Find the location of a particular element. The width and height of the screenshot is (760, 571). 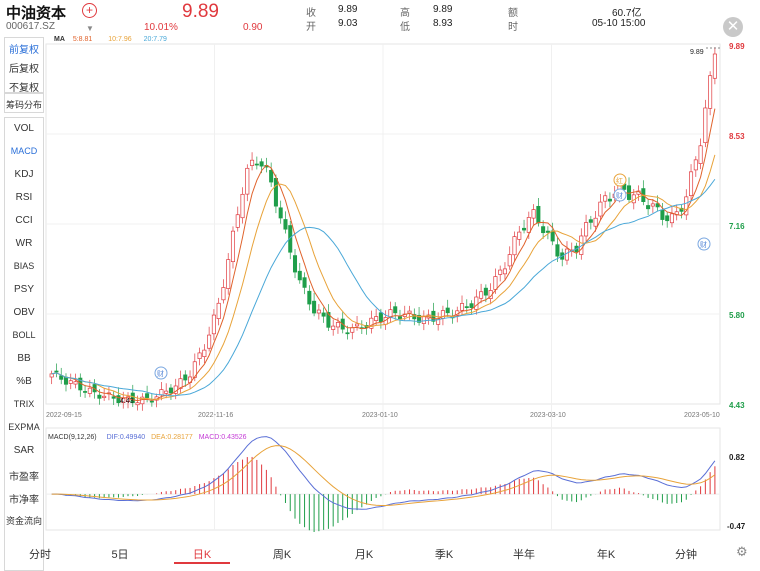

indicator-7: PSY is located at coordinates (23, 289).